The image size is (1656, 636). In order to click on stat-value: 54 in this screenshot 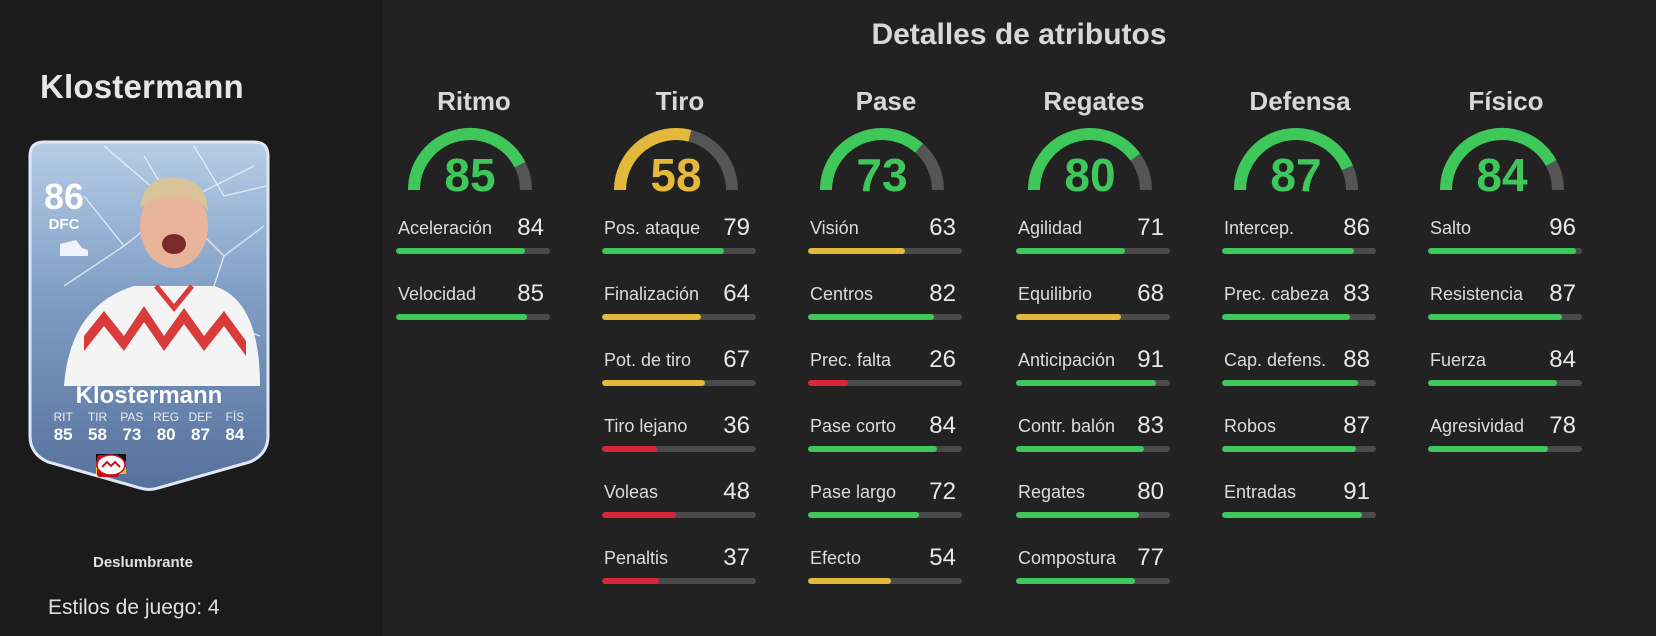, I will do `click(942, 557)`.